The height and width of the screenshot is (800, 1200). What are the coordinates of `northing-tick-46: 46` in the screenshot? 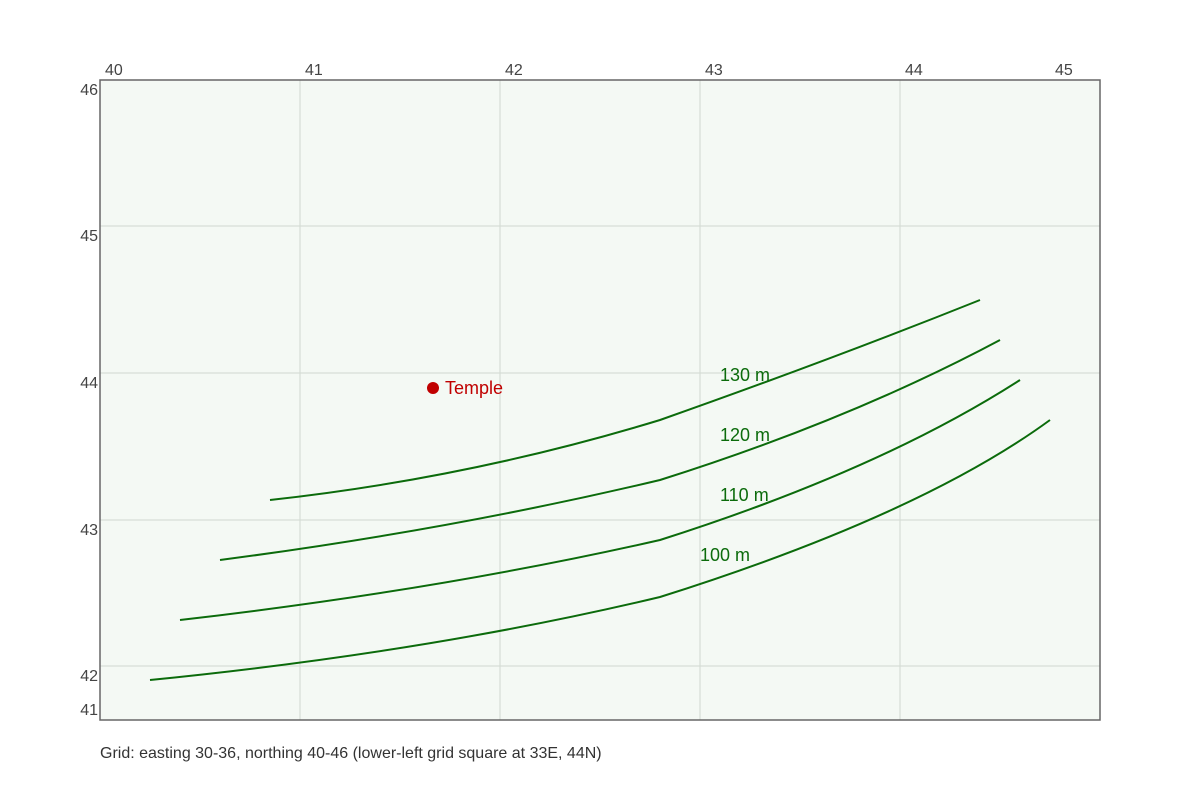 It's located at (89, 90).